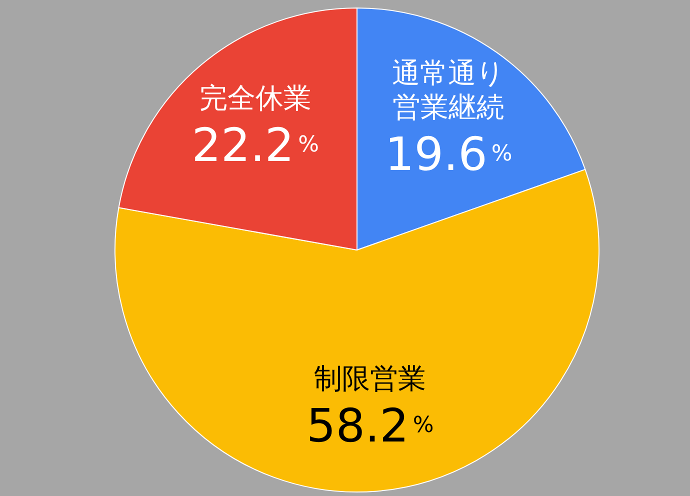 Image resolution: width=690 pixels, height=496 pixels. What do you see at coordinates (370, 425) in the screenshot?
I see `data-label: 58.2%` at bounding box center [370, 425].